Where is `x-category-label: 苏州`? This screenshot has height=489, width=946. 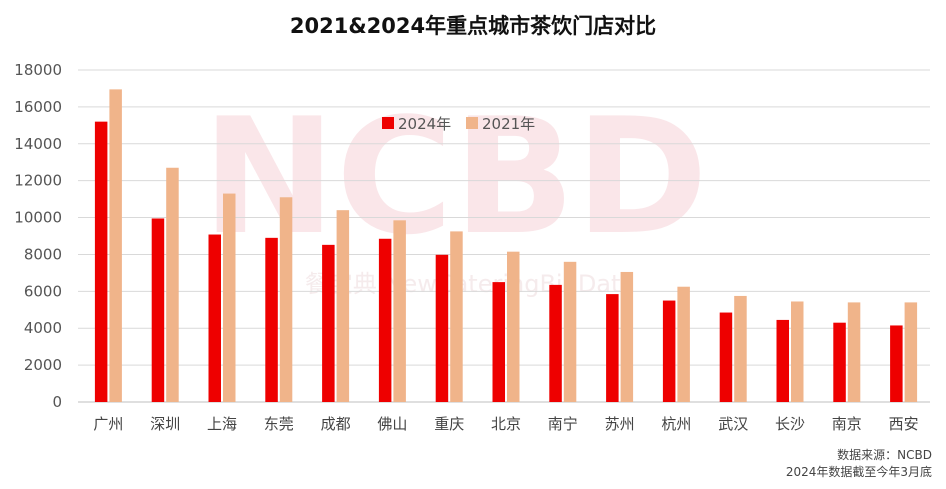 x-category-label: 苏州 is located at coordinates (620, 424).